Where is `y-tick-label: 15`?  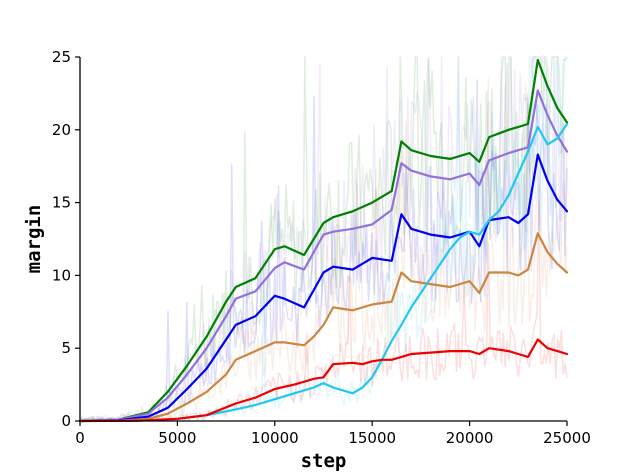 y-tick-label: 15 is located at coordinates (61, 203).